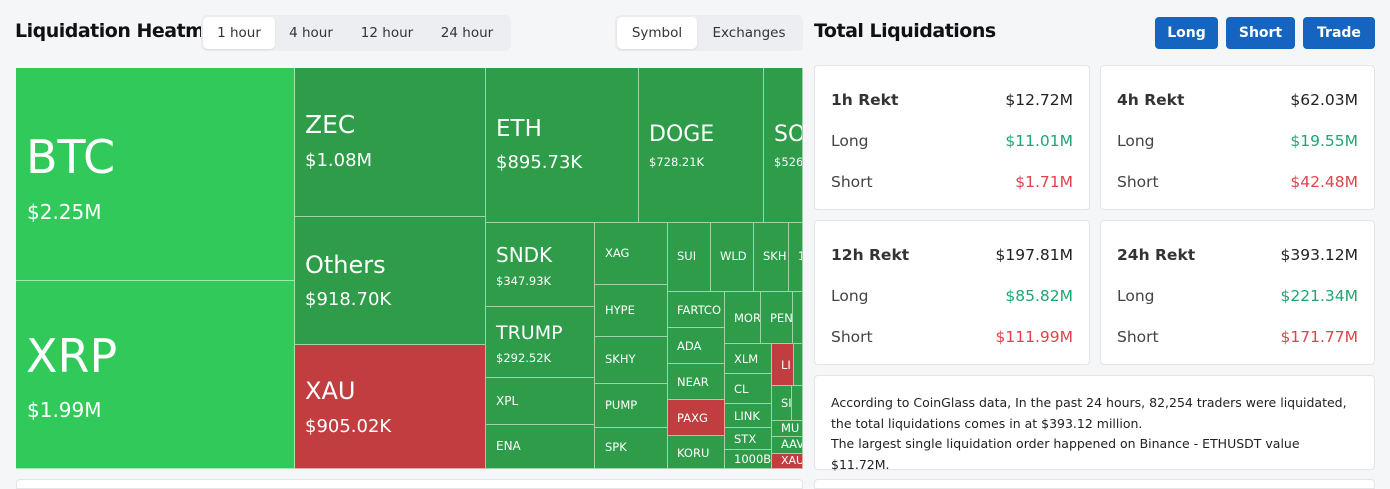 This screenshot has height=489, width=1390. Describe the element at coordinates (689, 346) in the screenshot. I see `tile-symbol: ADA` at that location.